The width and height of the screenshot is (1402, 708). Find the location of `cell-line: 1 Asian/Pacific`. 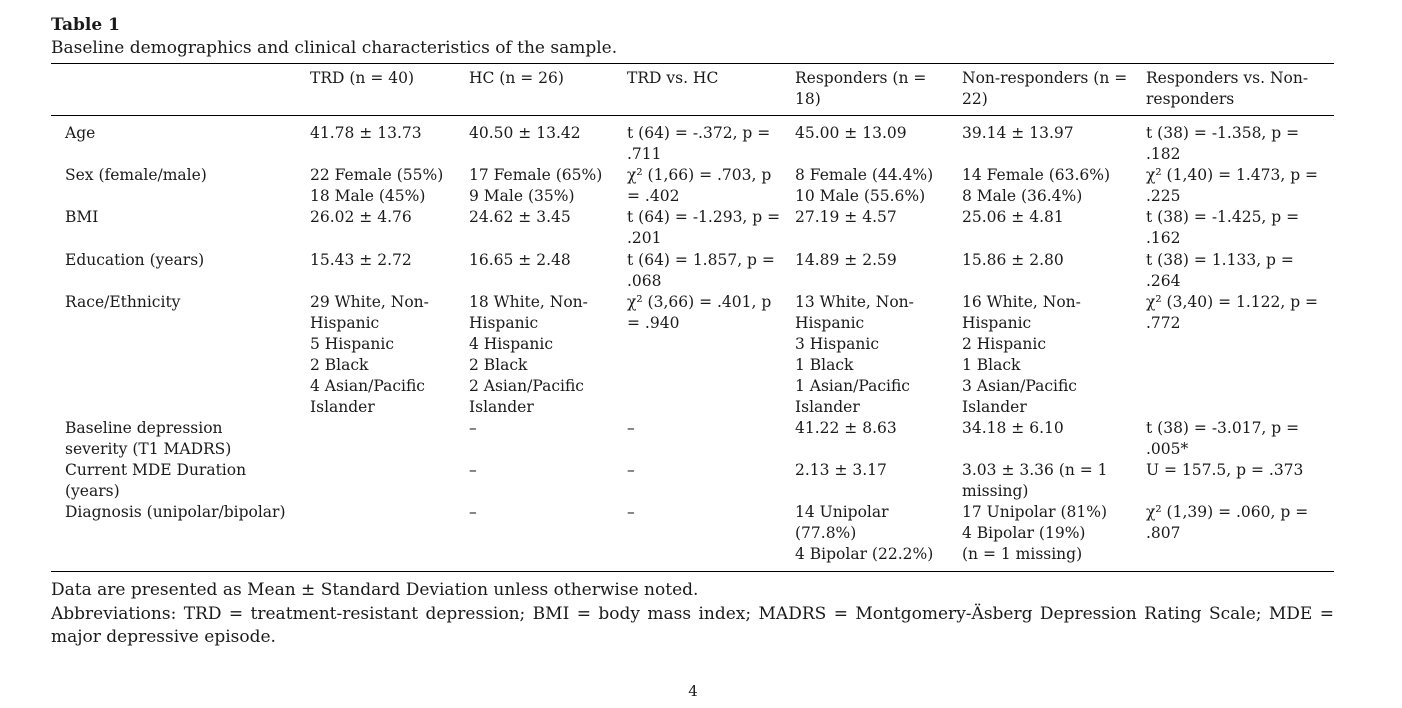

cell-line: 1 Asian/Pacific is located at coordinates (852, 386).